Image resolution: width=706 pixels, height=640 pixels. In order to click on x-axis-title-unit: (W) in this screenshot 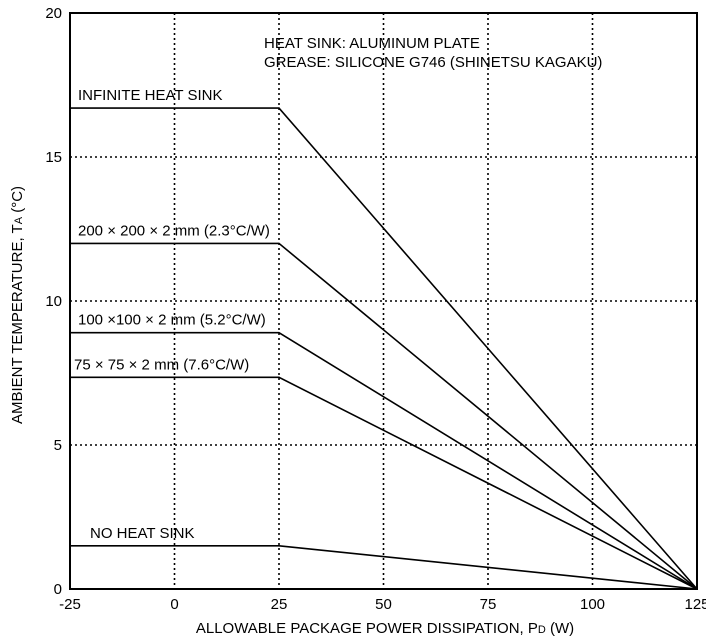, I will do `click(560, 628)`.